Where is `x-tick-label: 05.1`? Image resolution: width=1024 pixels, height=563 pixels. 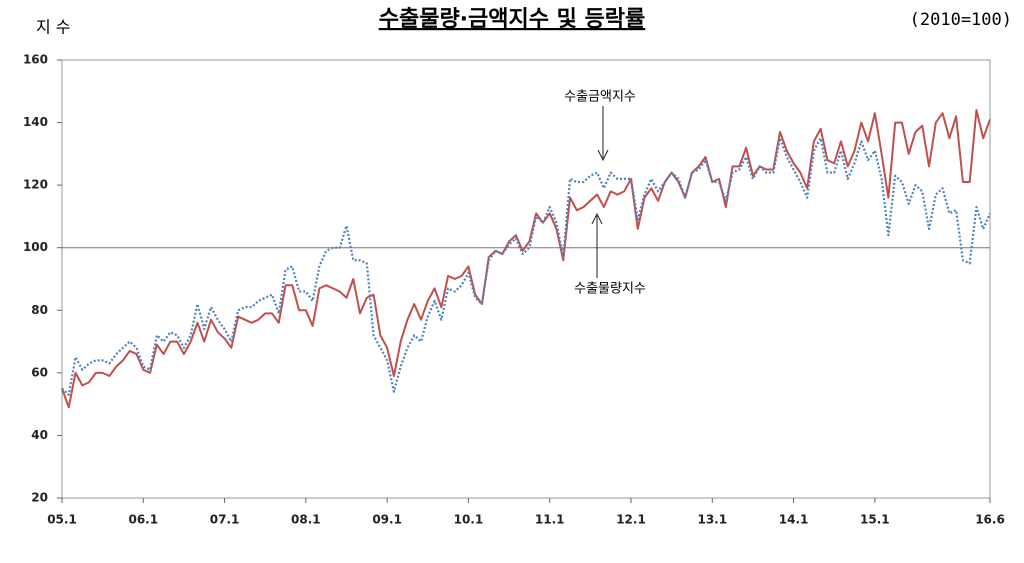 x-tick-label: 05.1 is located at coordinates (62, 520).